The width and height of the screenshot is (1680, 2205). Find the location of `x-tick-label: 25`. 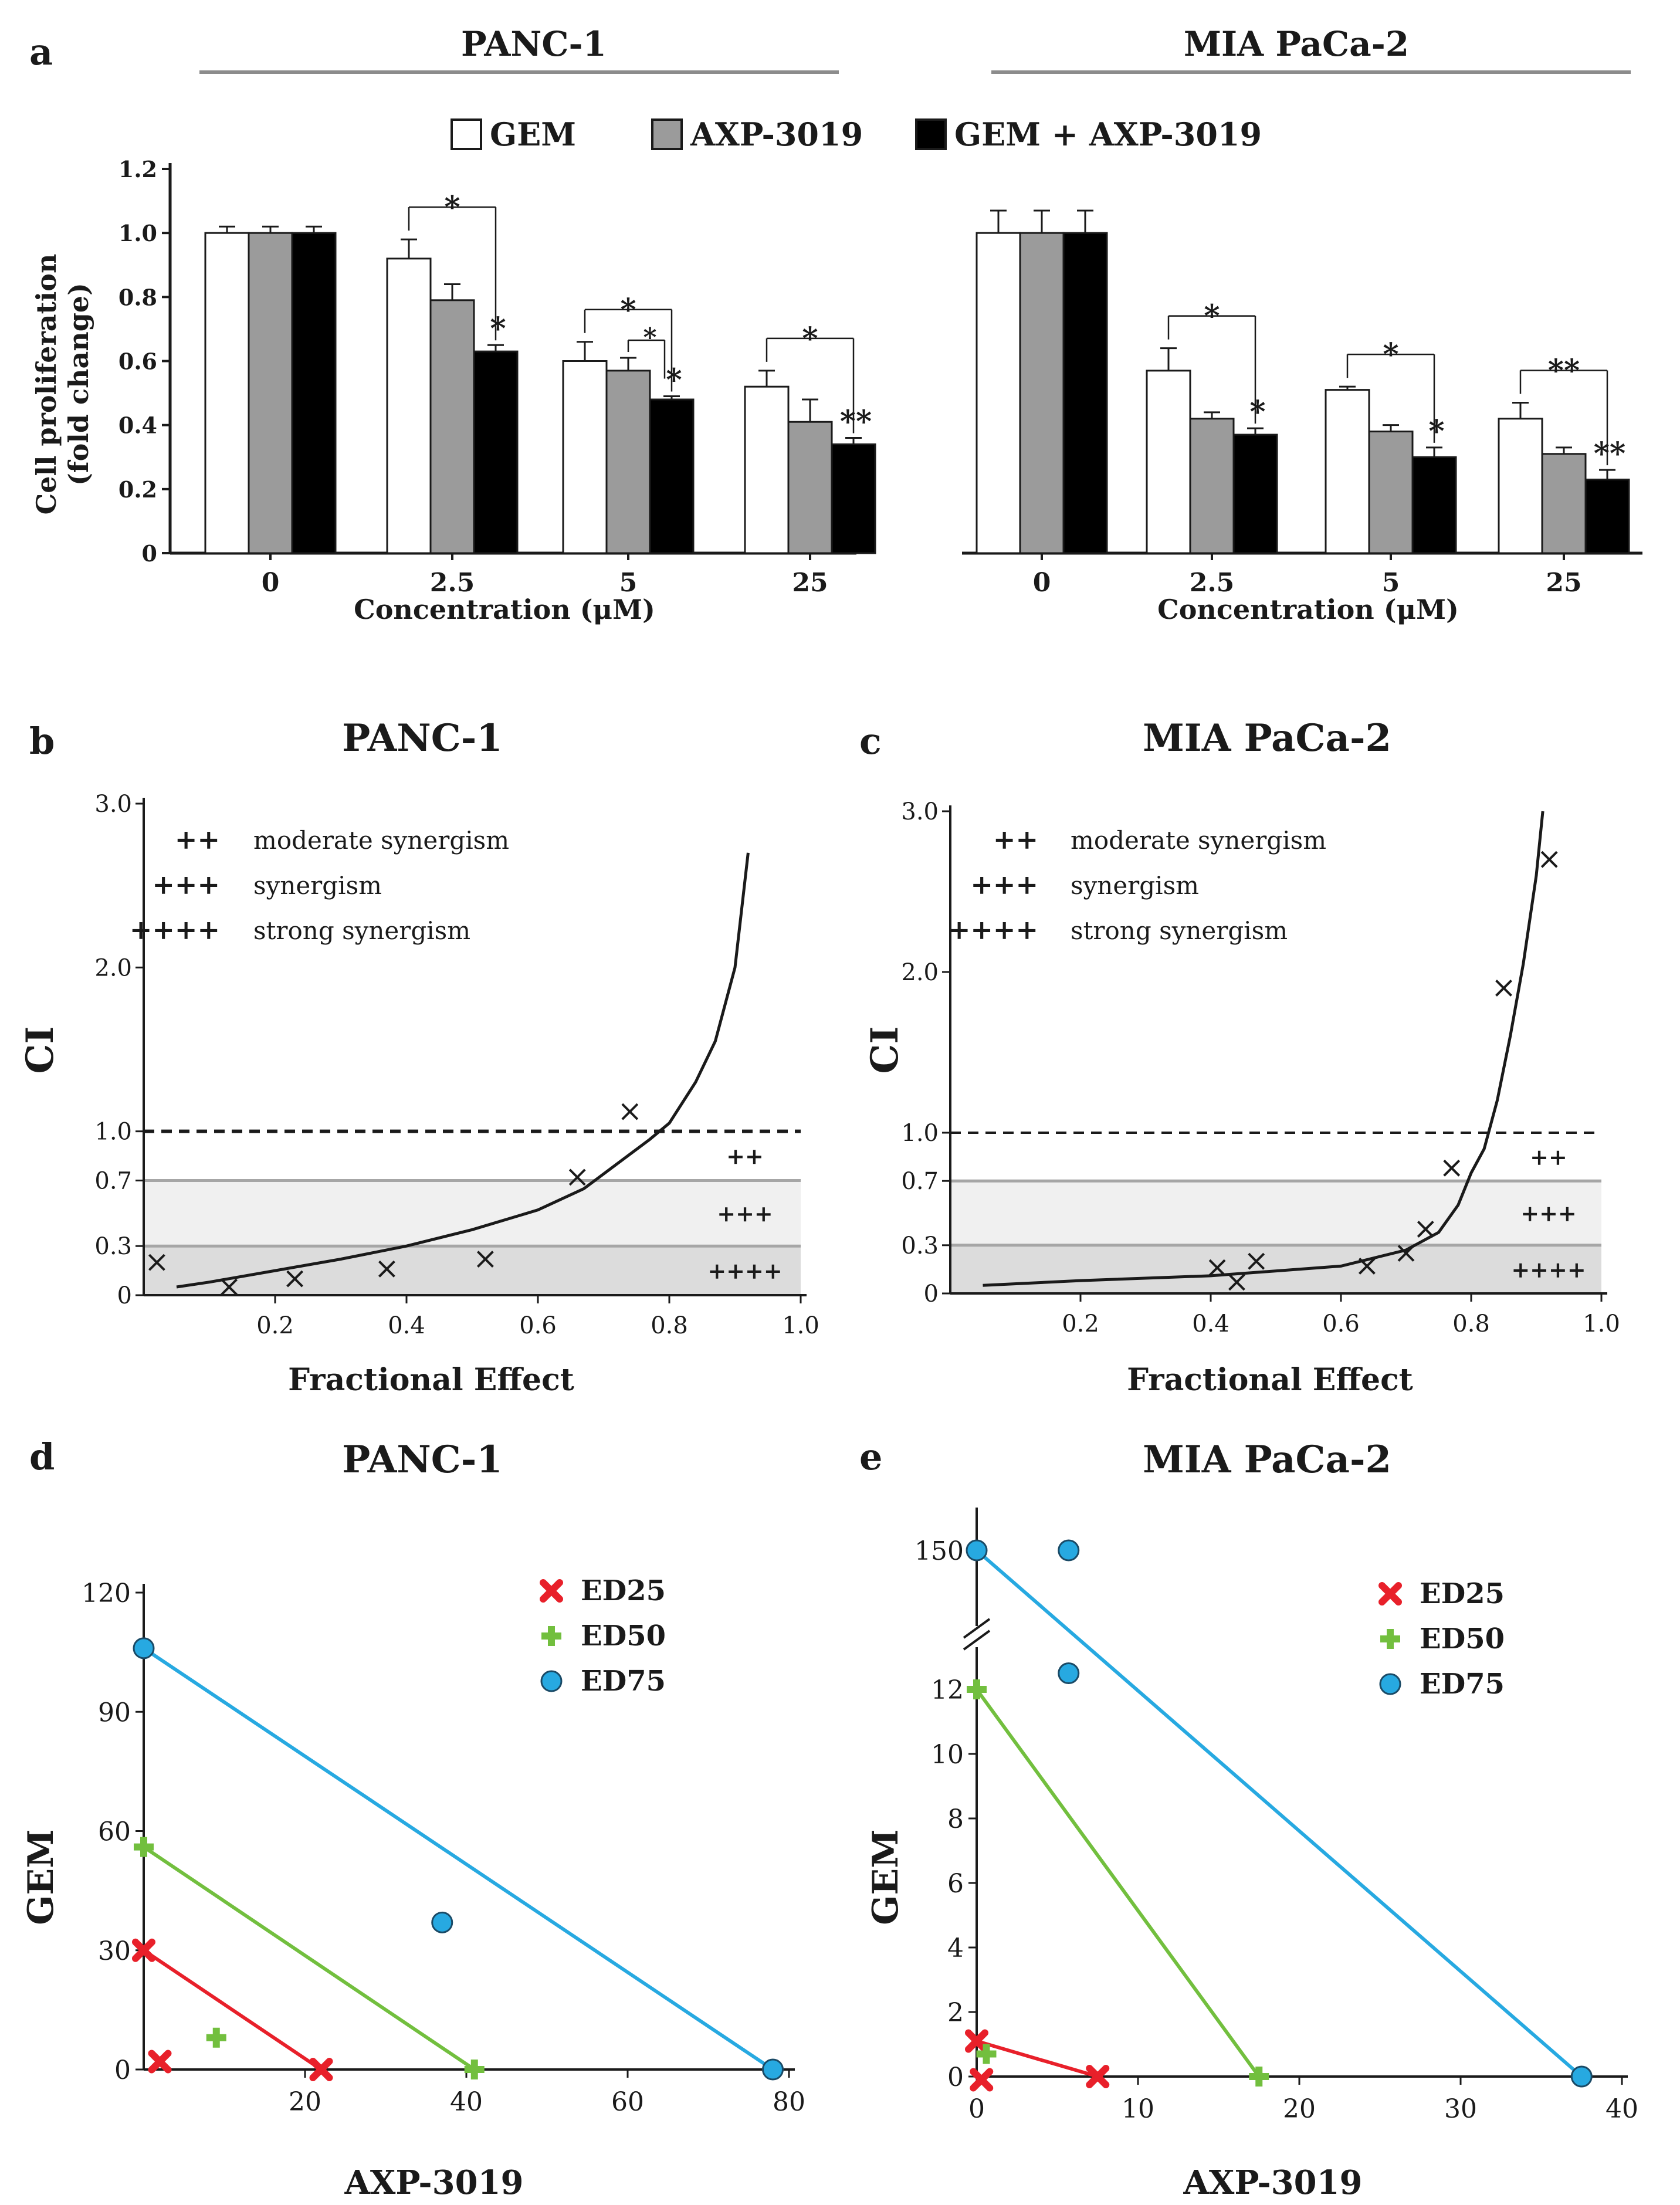

x-tick-label: 25 is located at coordinates (810, 583).